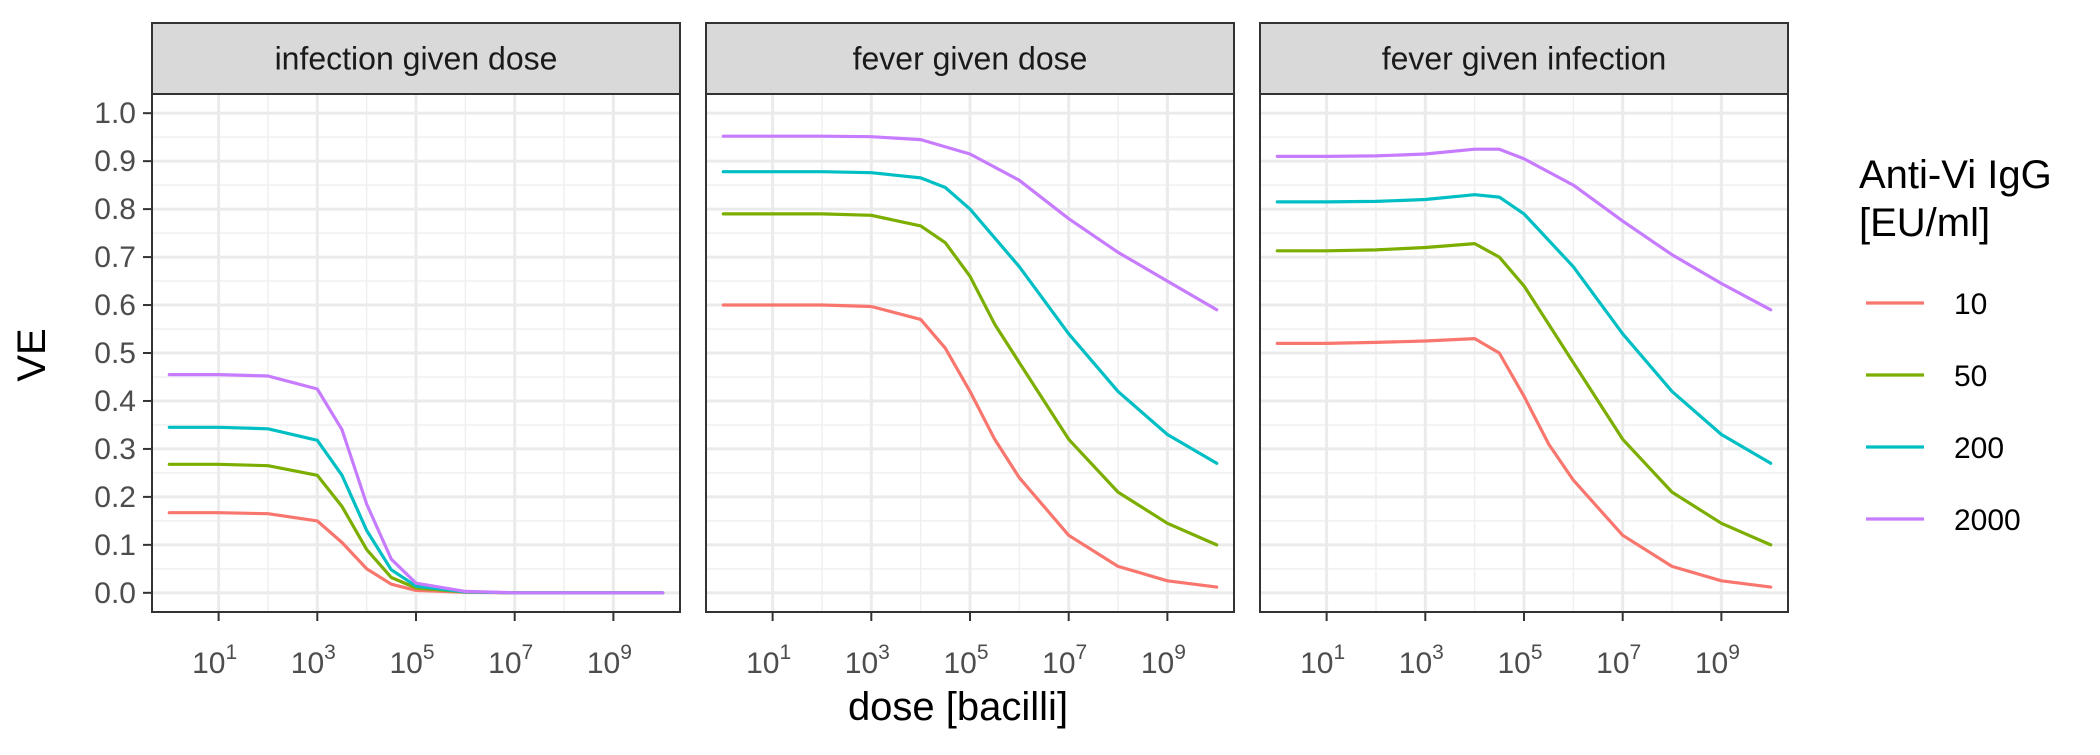 The image size is (2100, 755). Describe the element at coordinates (115, 593) in the screenshot. I see `y-tick-label: 0.0` at that location.